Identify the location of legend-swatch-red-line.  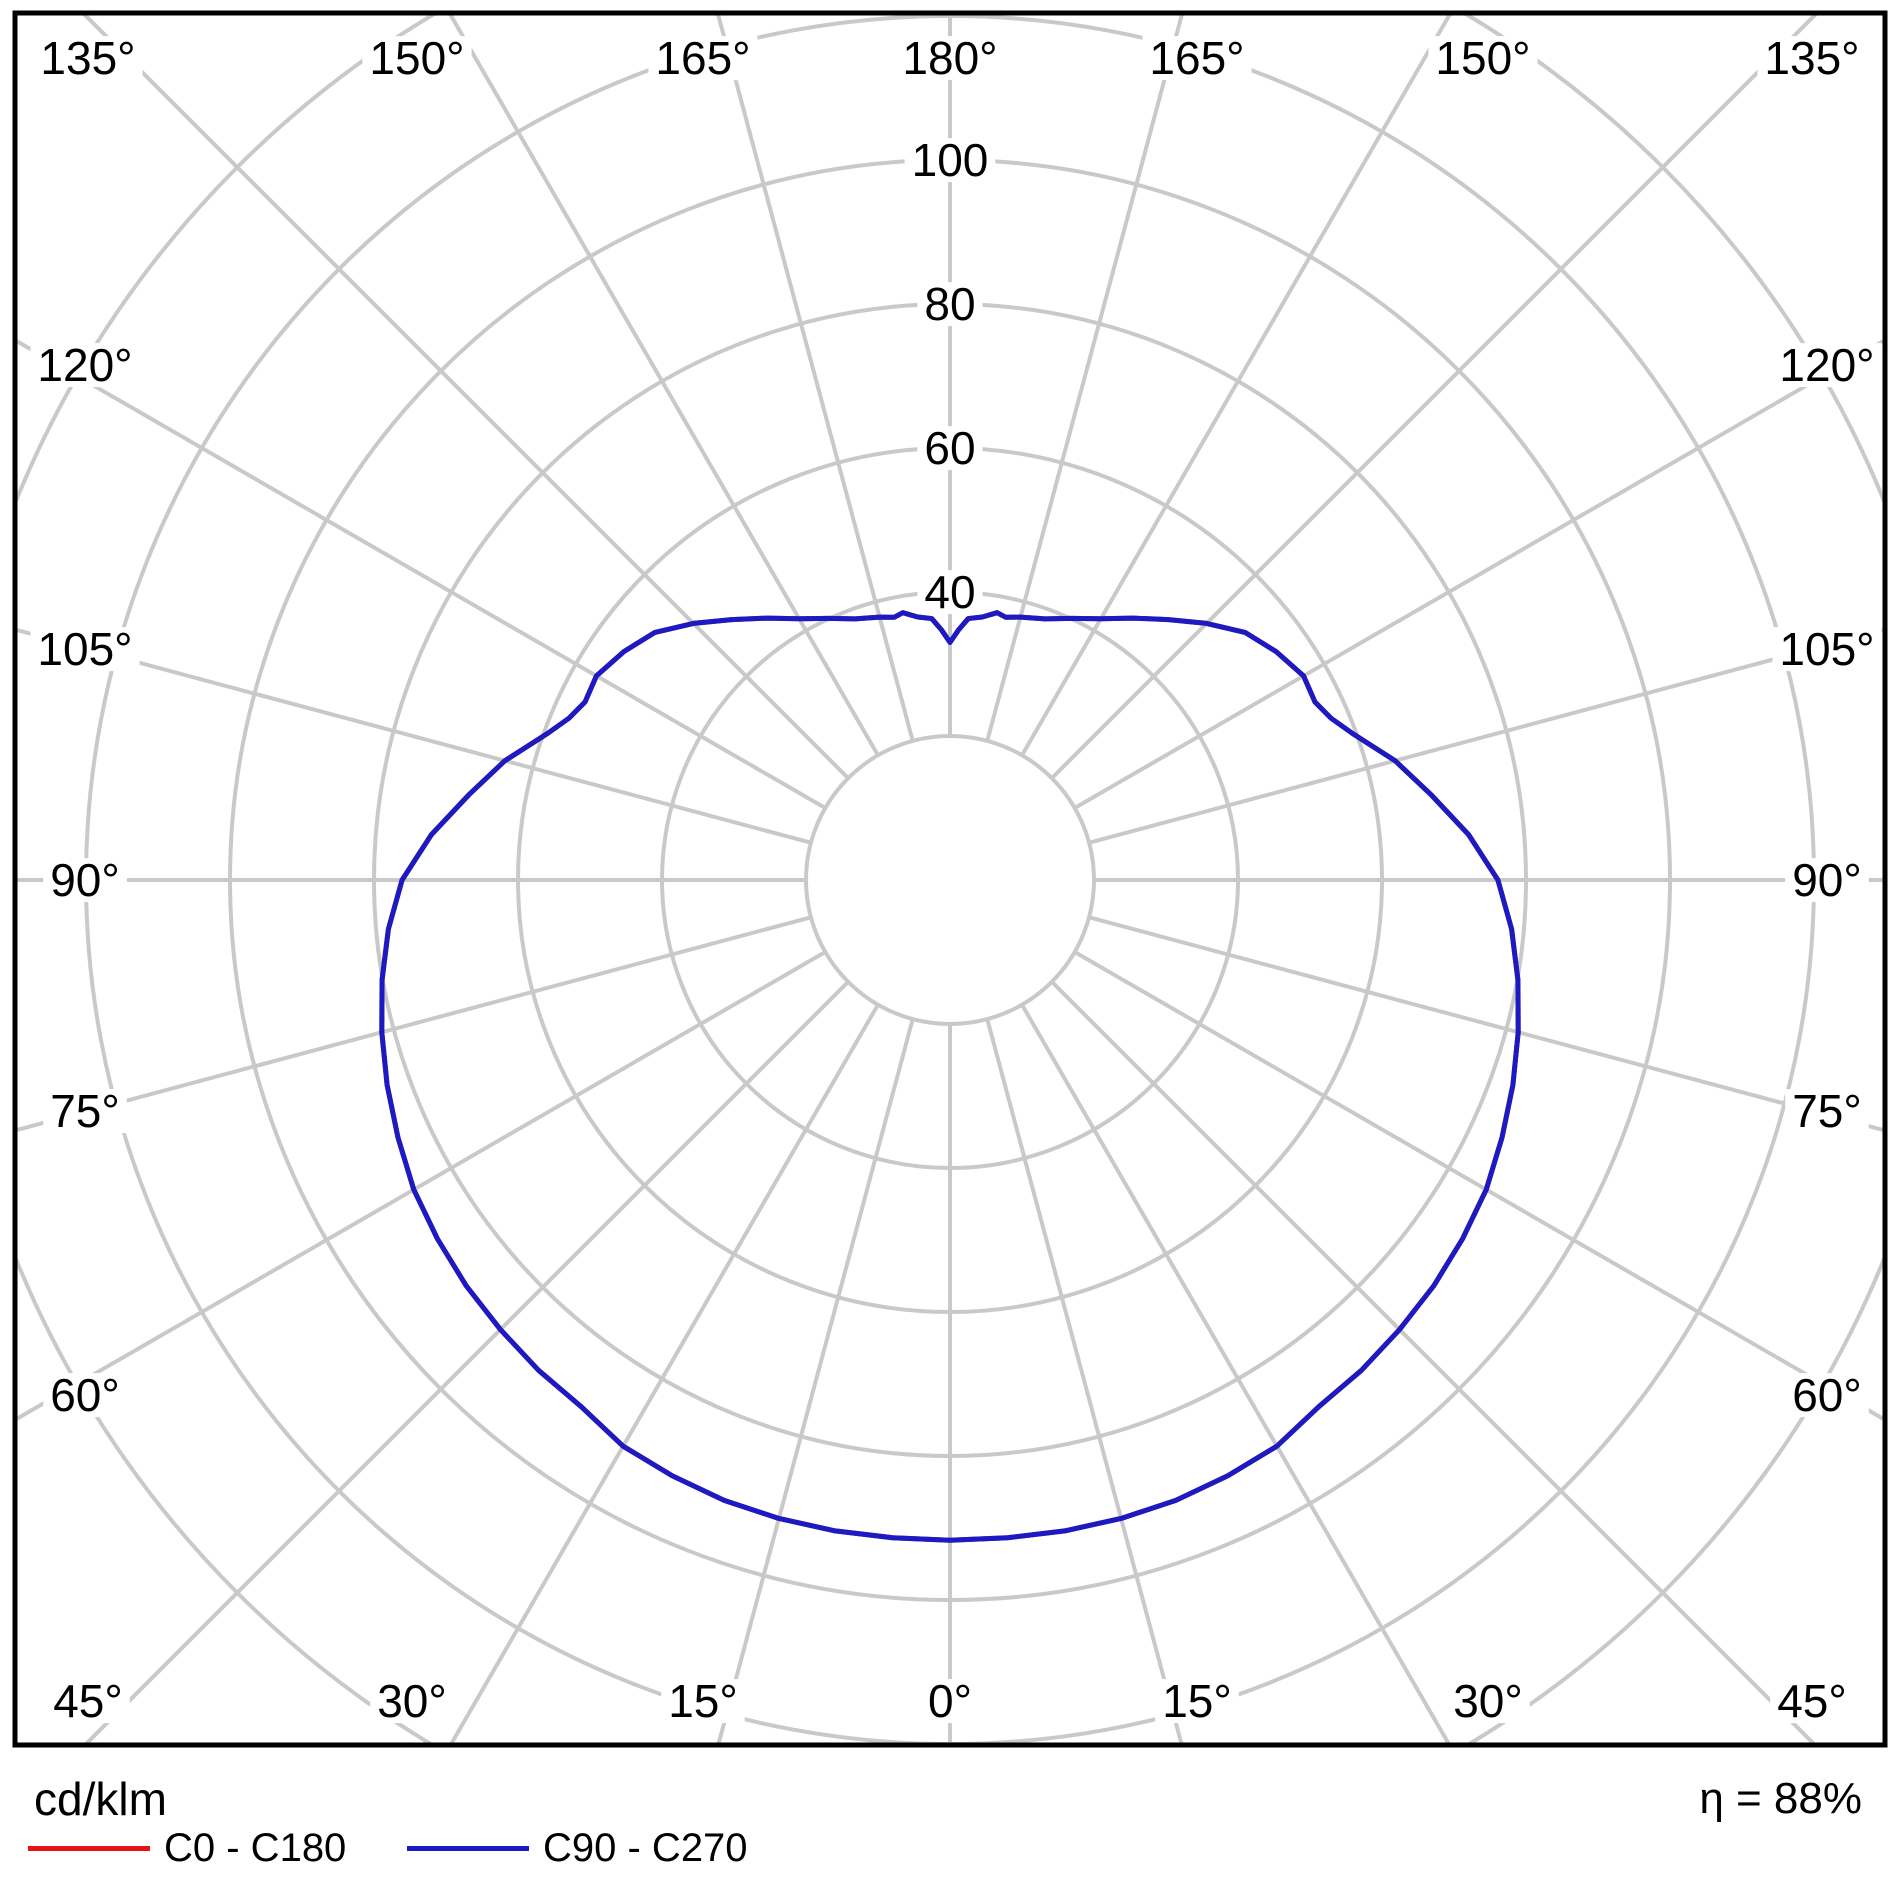
(89, 1848).